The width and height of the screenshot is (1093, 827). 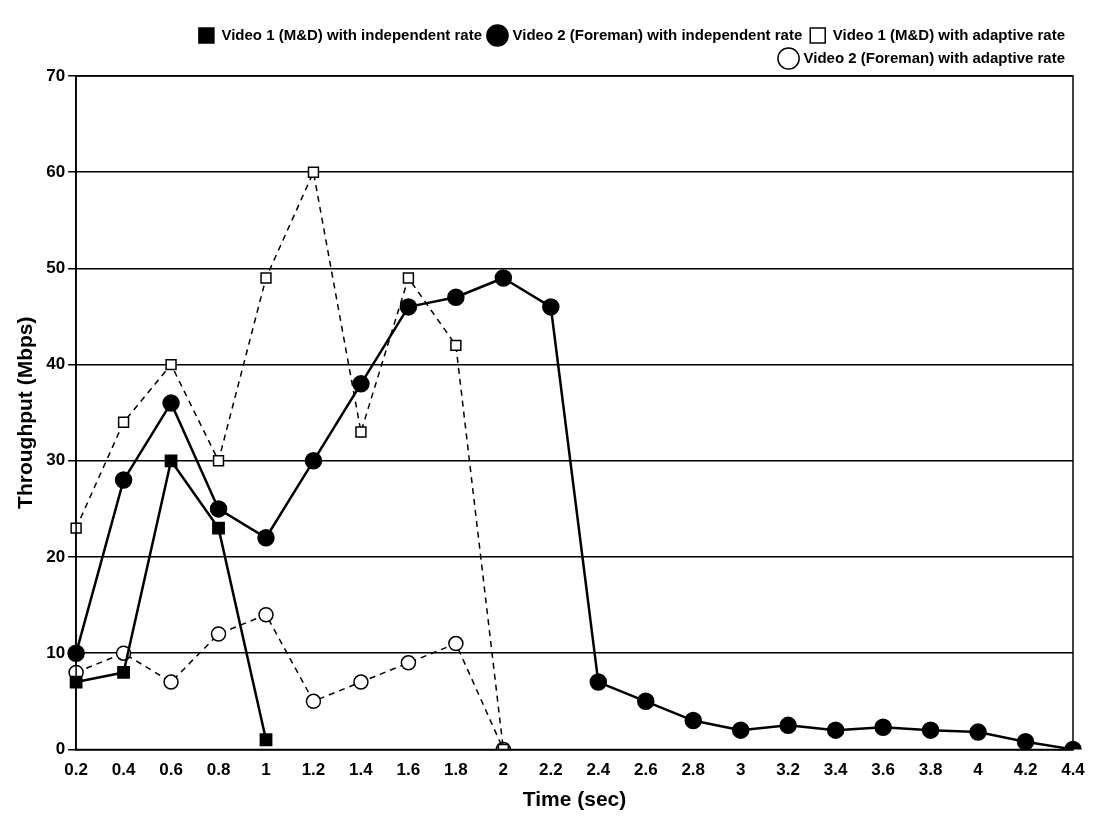 What do you see at coordinates (76, 770) in the screenshot?
I see `x-tick-label: 0.2` at bounding box center [76, 770].